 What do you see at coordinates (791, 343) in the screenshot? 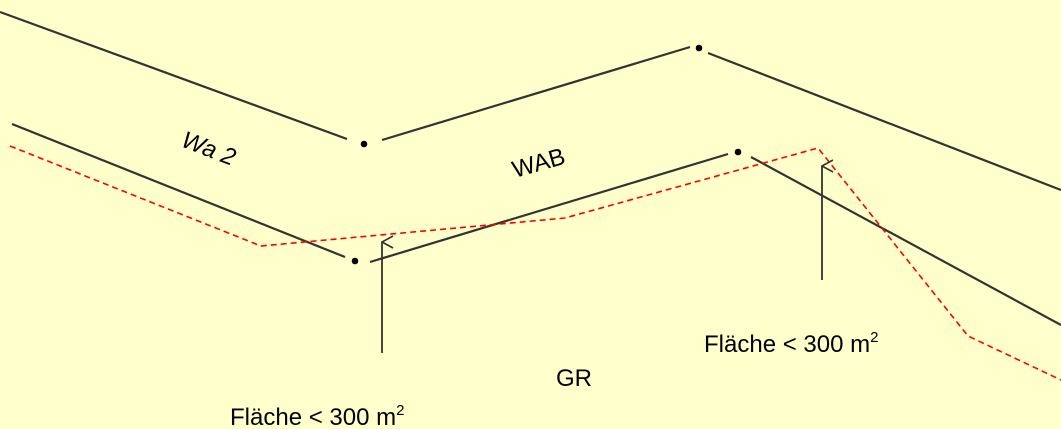
I see `area-note-right: Fläche < 300 m2` at bounding box center [791, 343].